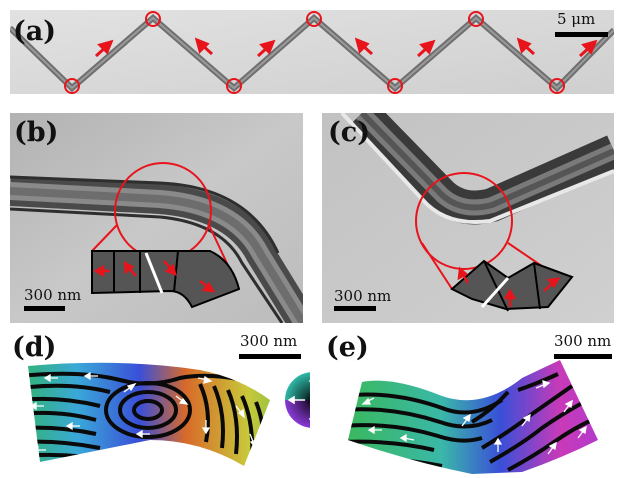  Describe the element at coordinates (576, 19) in the screenshot. I see `scalebar-label-a: 5 μm` at that location.